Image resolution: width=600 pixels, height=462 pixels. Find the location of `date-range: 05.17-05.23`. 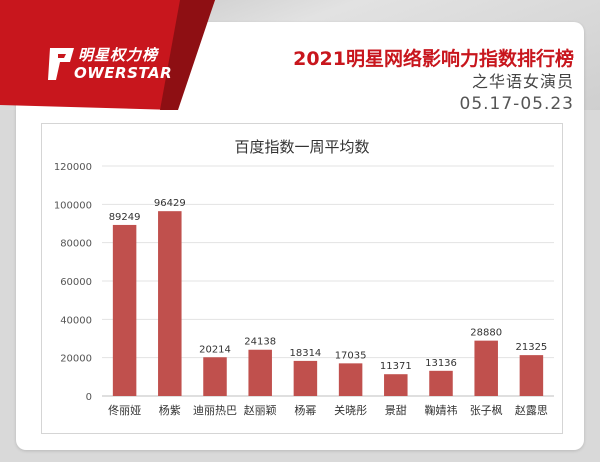

date-range: 05.17-05.23 is located at coordinates (516, 104).